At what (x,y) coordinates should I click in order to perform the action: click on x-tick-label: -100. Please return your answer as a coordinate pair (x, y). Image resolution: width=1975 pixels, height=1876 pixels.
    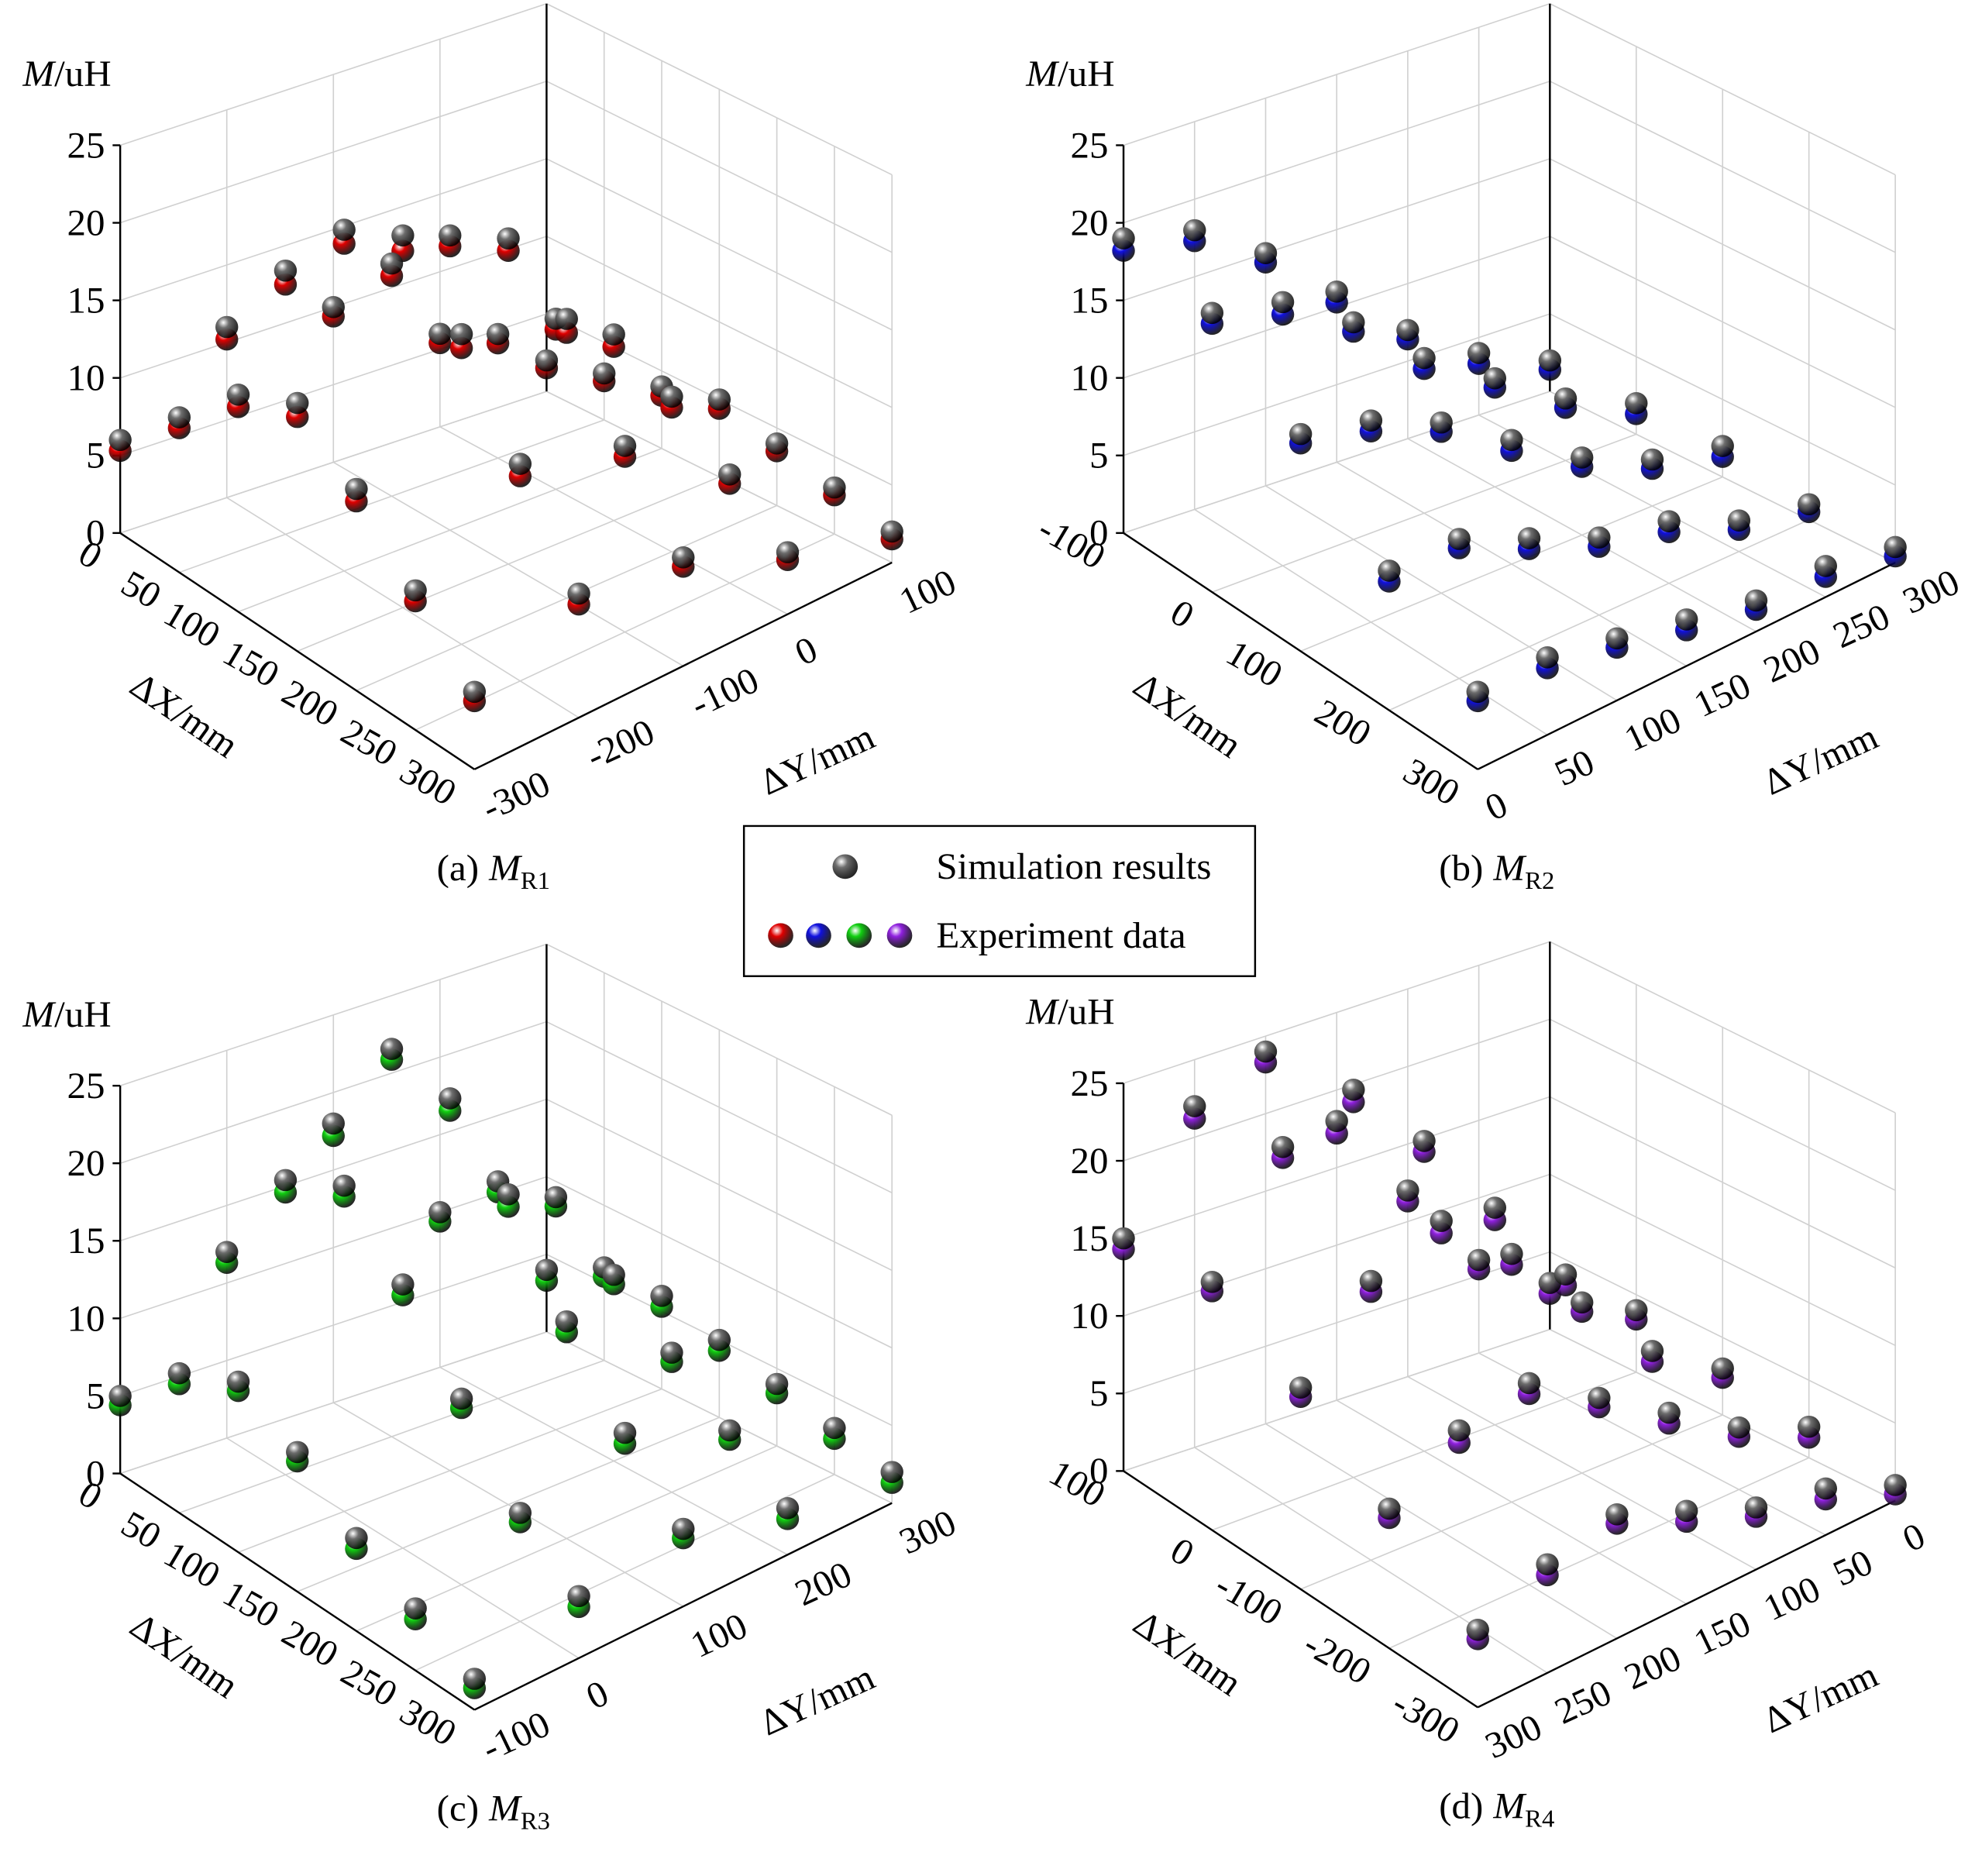
    Looking at the image, I should click on (1248, 1598).